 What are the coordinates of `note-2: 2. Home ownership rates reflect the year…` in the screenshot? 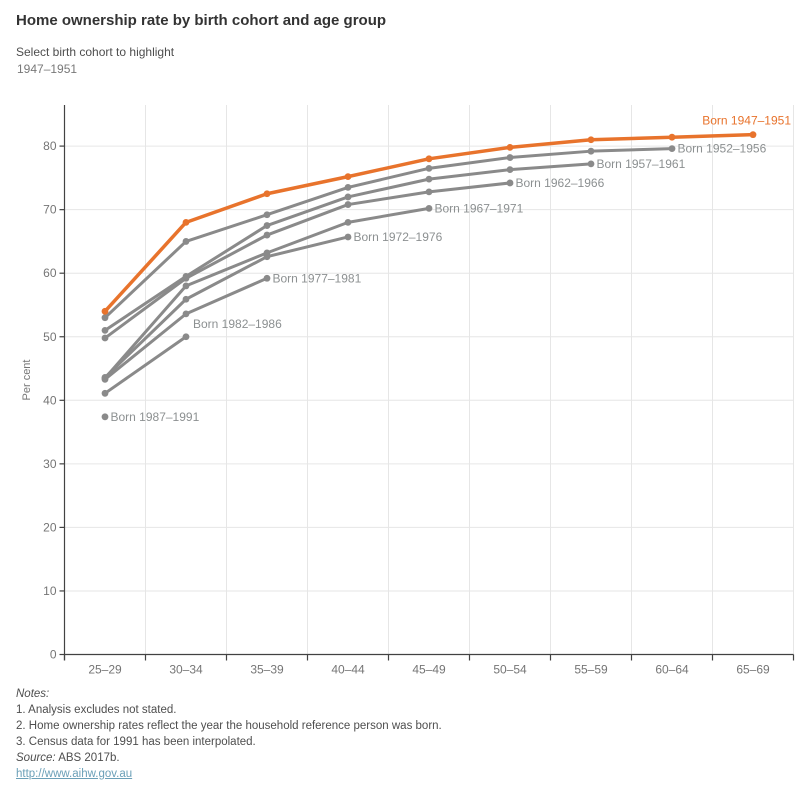 It's located at (229, 726).